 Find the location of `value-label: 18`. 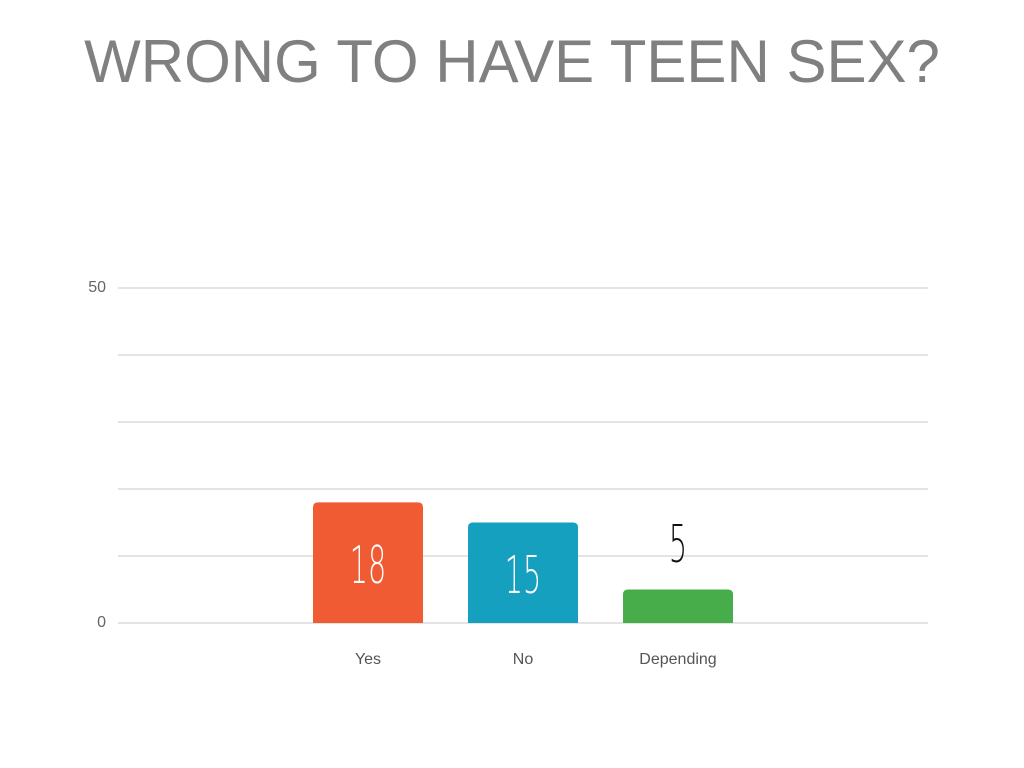

value-label: 18 is located at coordinates (368, 565).